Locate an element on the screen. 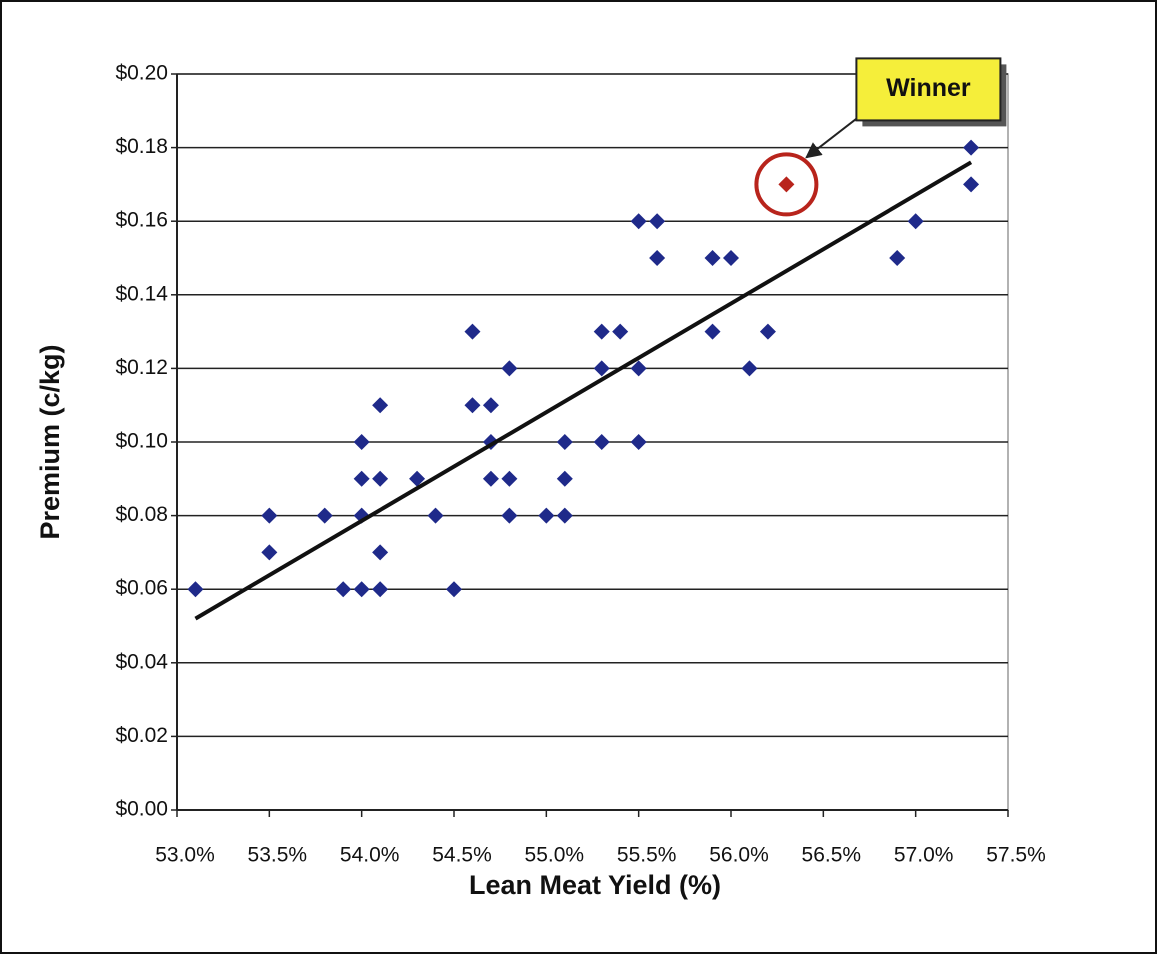 The width and height of the screenshot is (1157, 959). annotation-box is located at coordinates (928, 89).